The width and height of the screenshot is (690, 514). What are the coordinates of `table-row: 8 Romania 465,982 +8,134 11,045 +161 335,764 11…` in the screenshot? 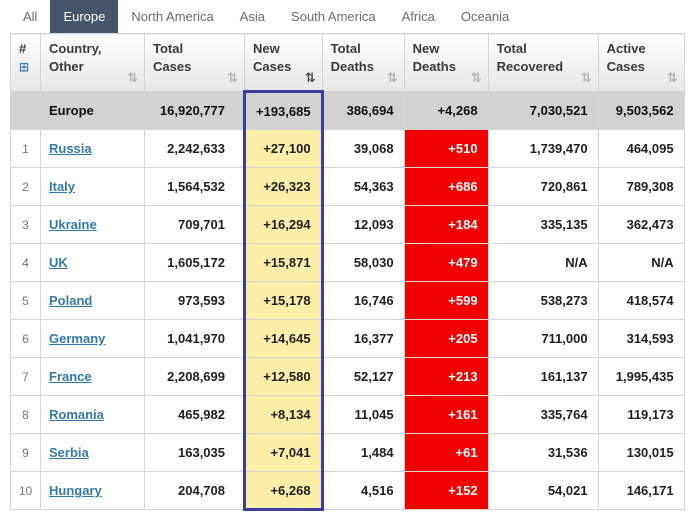 It's located at (347, 414).